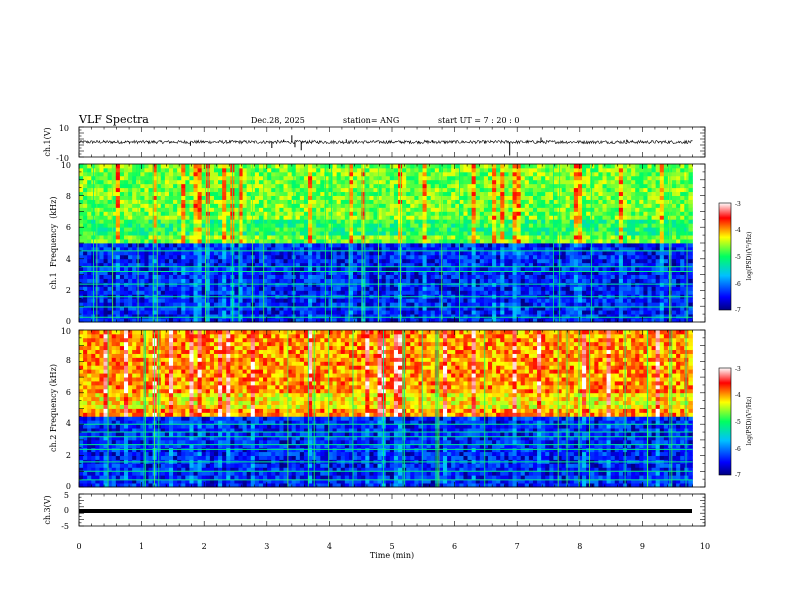 This screenshot has width=792, height=612. I want to click on ch1-ytick-bottom: -10, so click(62, 158).